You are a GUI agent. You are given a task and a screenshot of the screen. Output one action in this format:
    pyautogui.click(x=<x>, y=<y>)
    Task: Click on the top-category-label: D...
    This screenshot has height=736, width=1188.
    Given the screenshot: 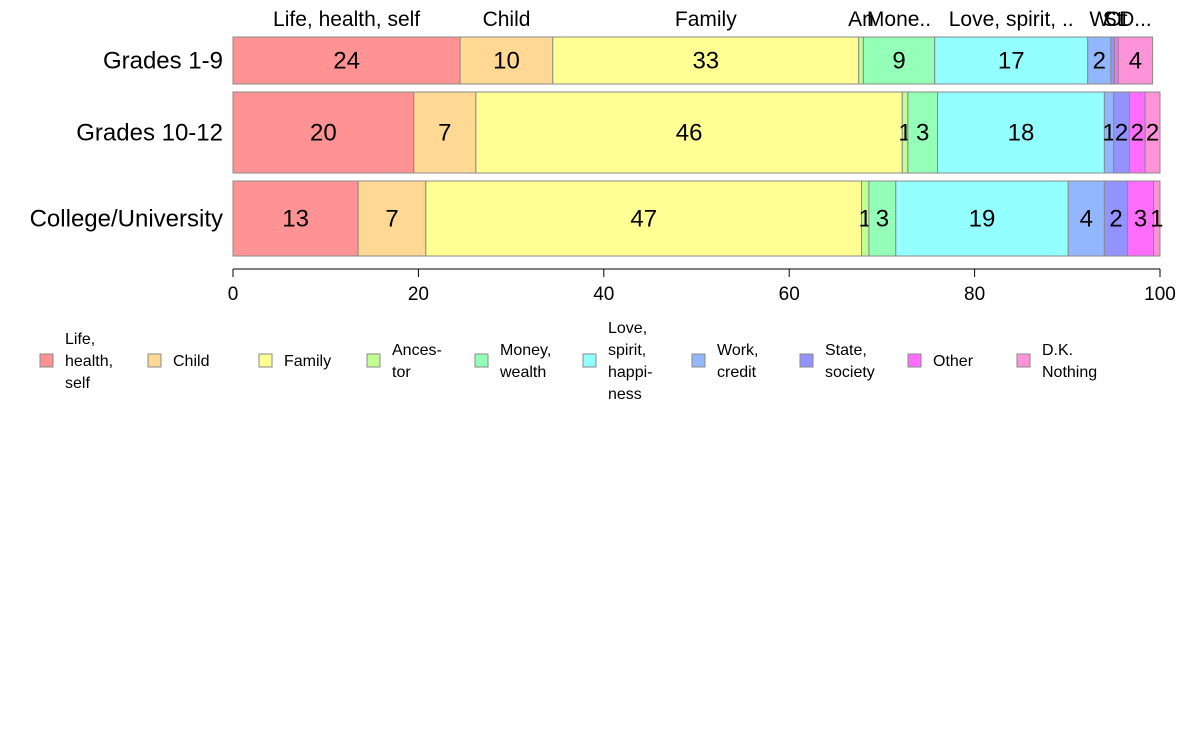 What is the action you would take?
    pyautogui.click(x=1135, y=19)
    